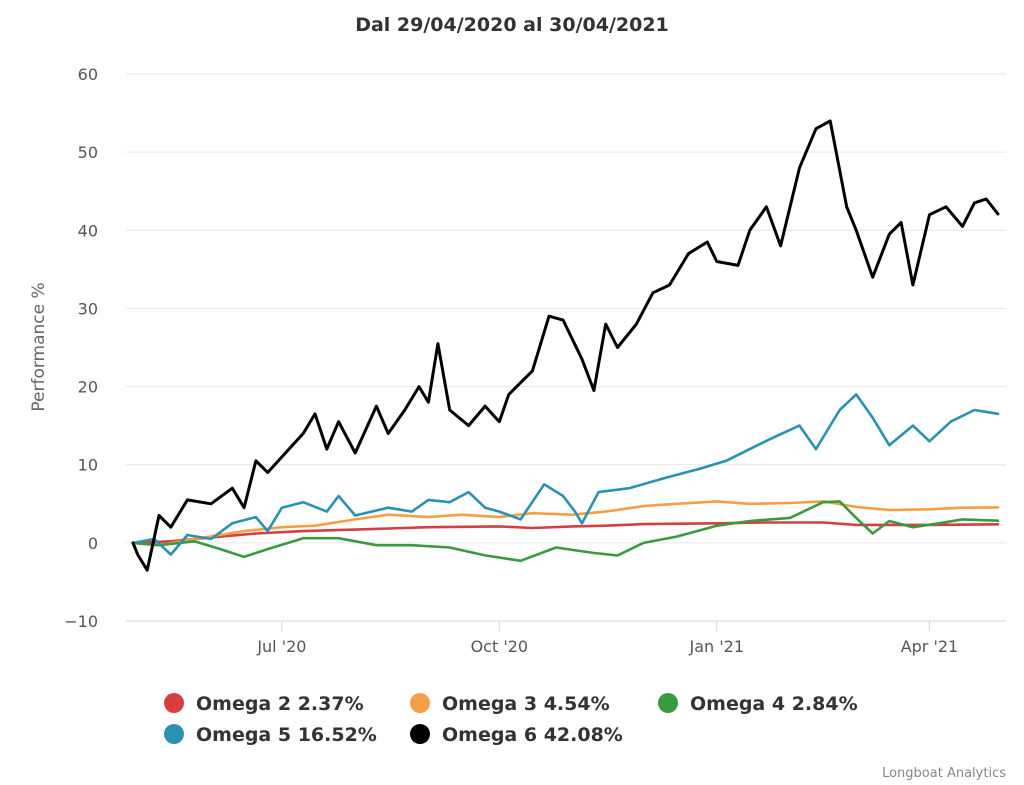 Image resolution: width=1024 pixels, height=785 pixels. Describe the element at coordinates (88, 387) in the screenshot. I see `y-tick-label: 20` at that location.